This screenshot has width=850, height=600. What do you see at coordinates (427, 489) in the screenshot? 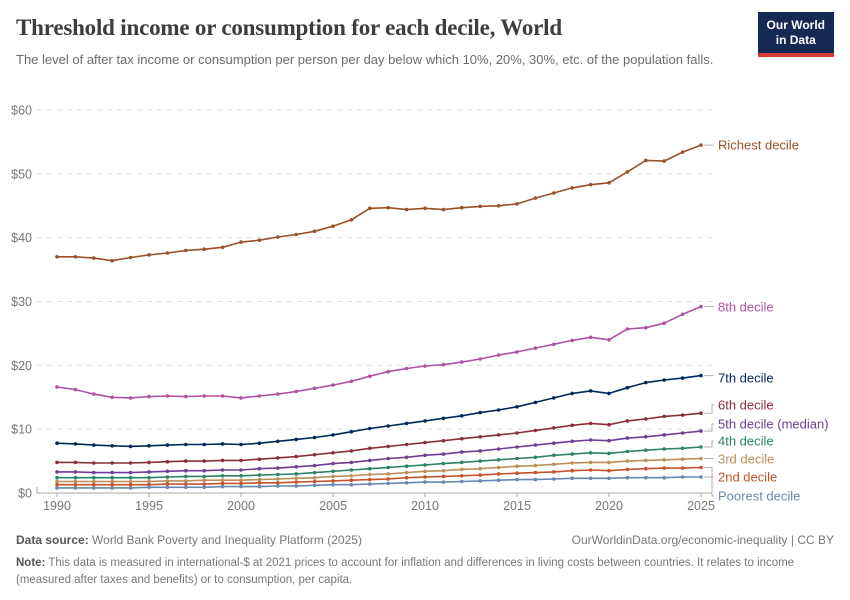
I see `series-poorest-decile: Poorest decile` at bounding box center [427, 489].